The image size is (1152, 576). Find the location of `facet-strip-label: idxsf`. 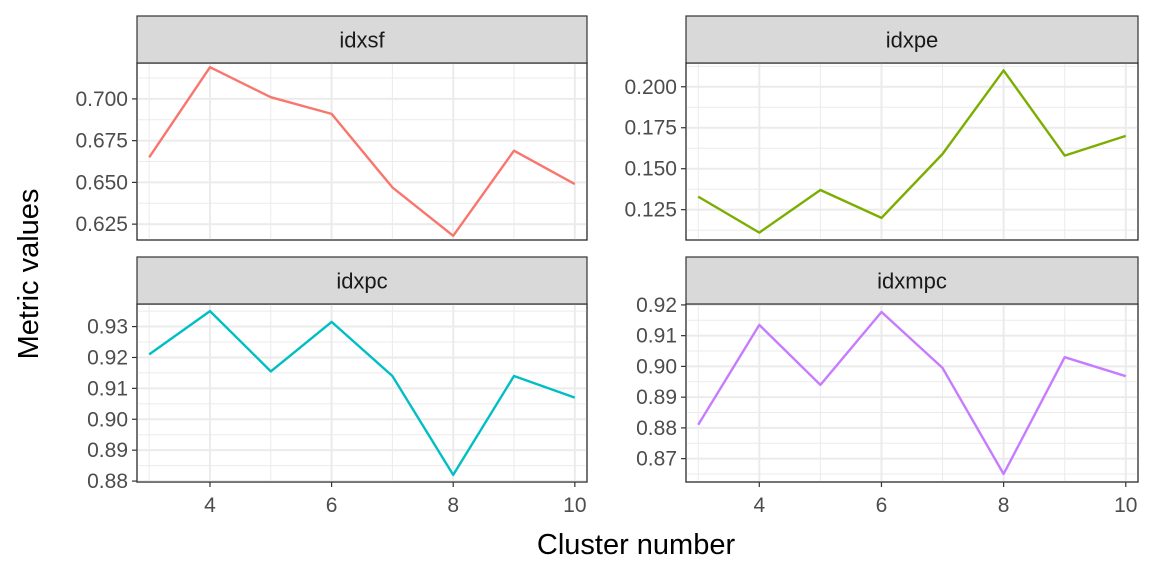

facet-strip-label: idxsf is located at coordinates (362, 40).